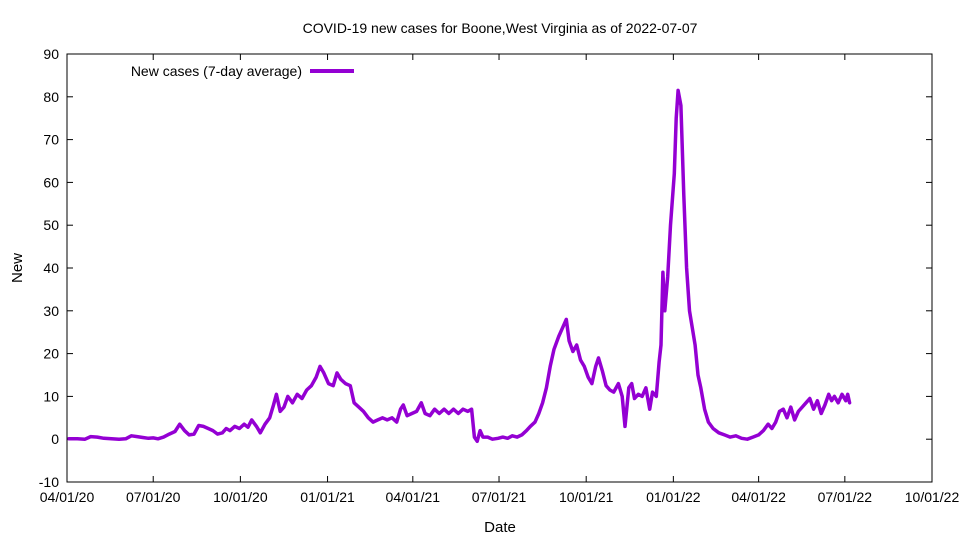  What do you see at coordinates (51, 396) in the screenshot?
I see `y-tick-label: 10` at bounding box center [51, 396].